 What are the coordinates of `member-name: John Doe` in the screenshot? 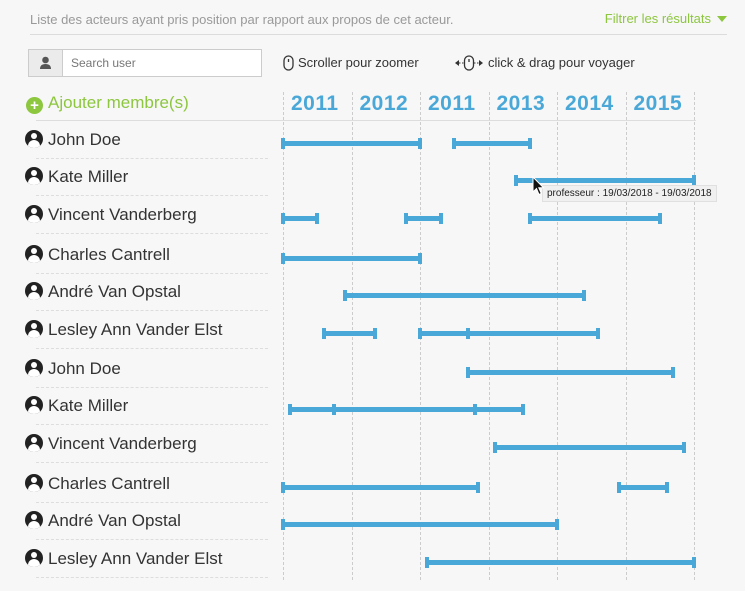 It's located at (84, 368).